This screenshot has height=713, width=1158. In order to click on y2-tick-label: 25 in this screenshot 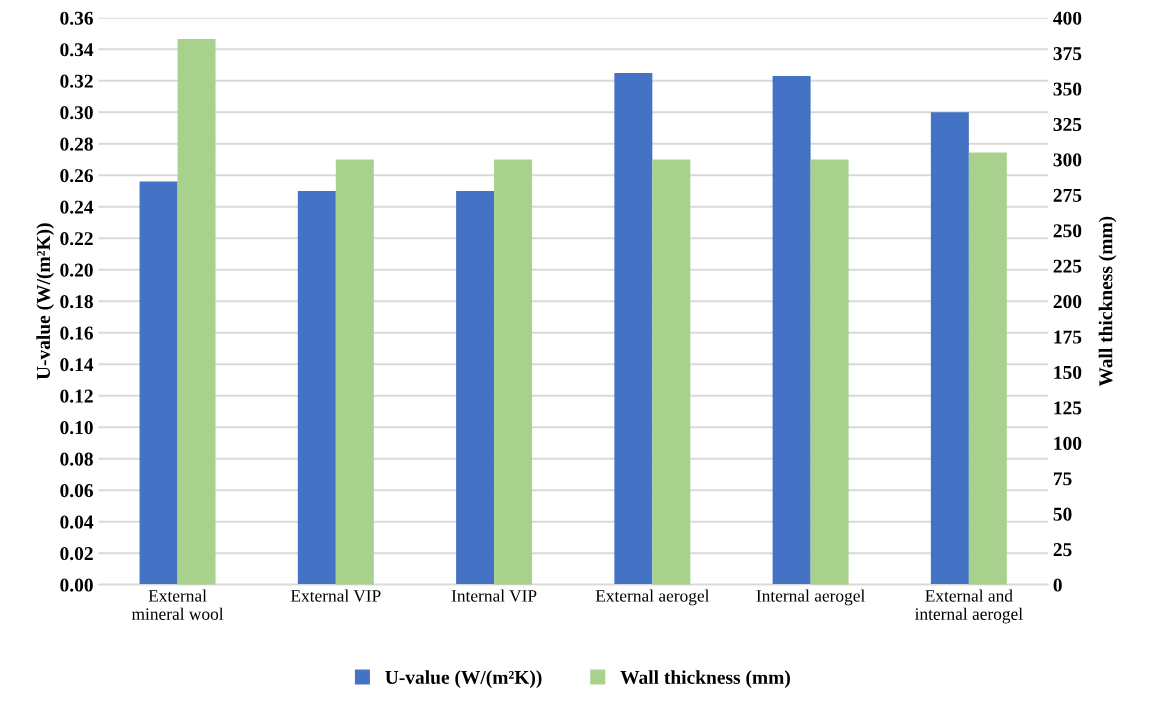, I will do `click(1062, 550)`.